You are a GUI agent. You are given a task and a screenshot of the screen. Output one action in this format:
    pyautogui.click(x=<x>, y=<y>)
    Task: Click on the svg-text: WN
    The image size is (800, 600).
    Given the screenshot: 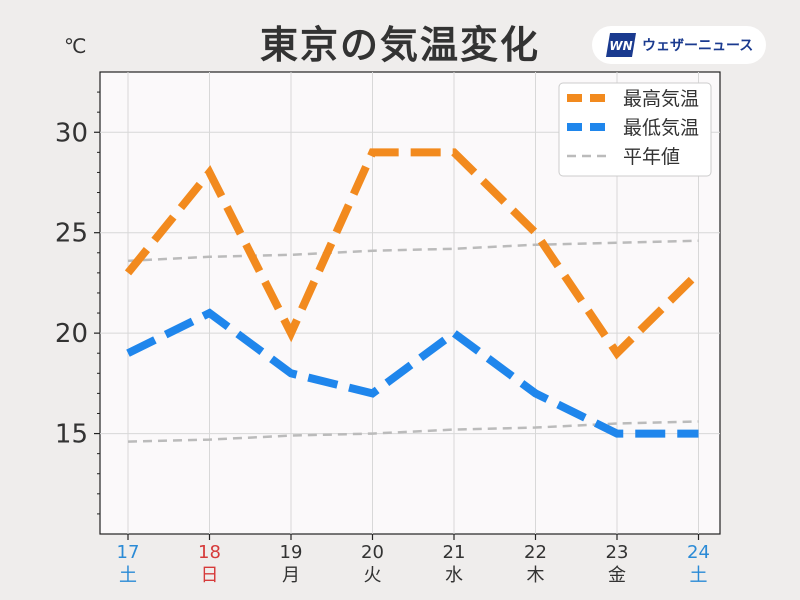 What is the action you would take?
    pyautogui.click(x=620, y=46)
    